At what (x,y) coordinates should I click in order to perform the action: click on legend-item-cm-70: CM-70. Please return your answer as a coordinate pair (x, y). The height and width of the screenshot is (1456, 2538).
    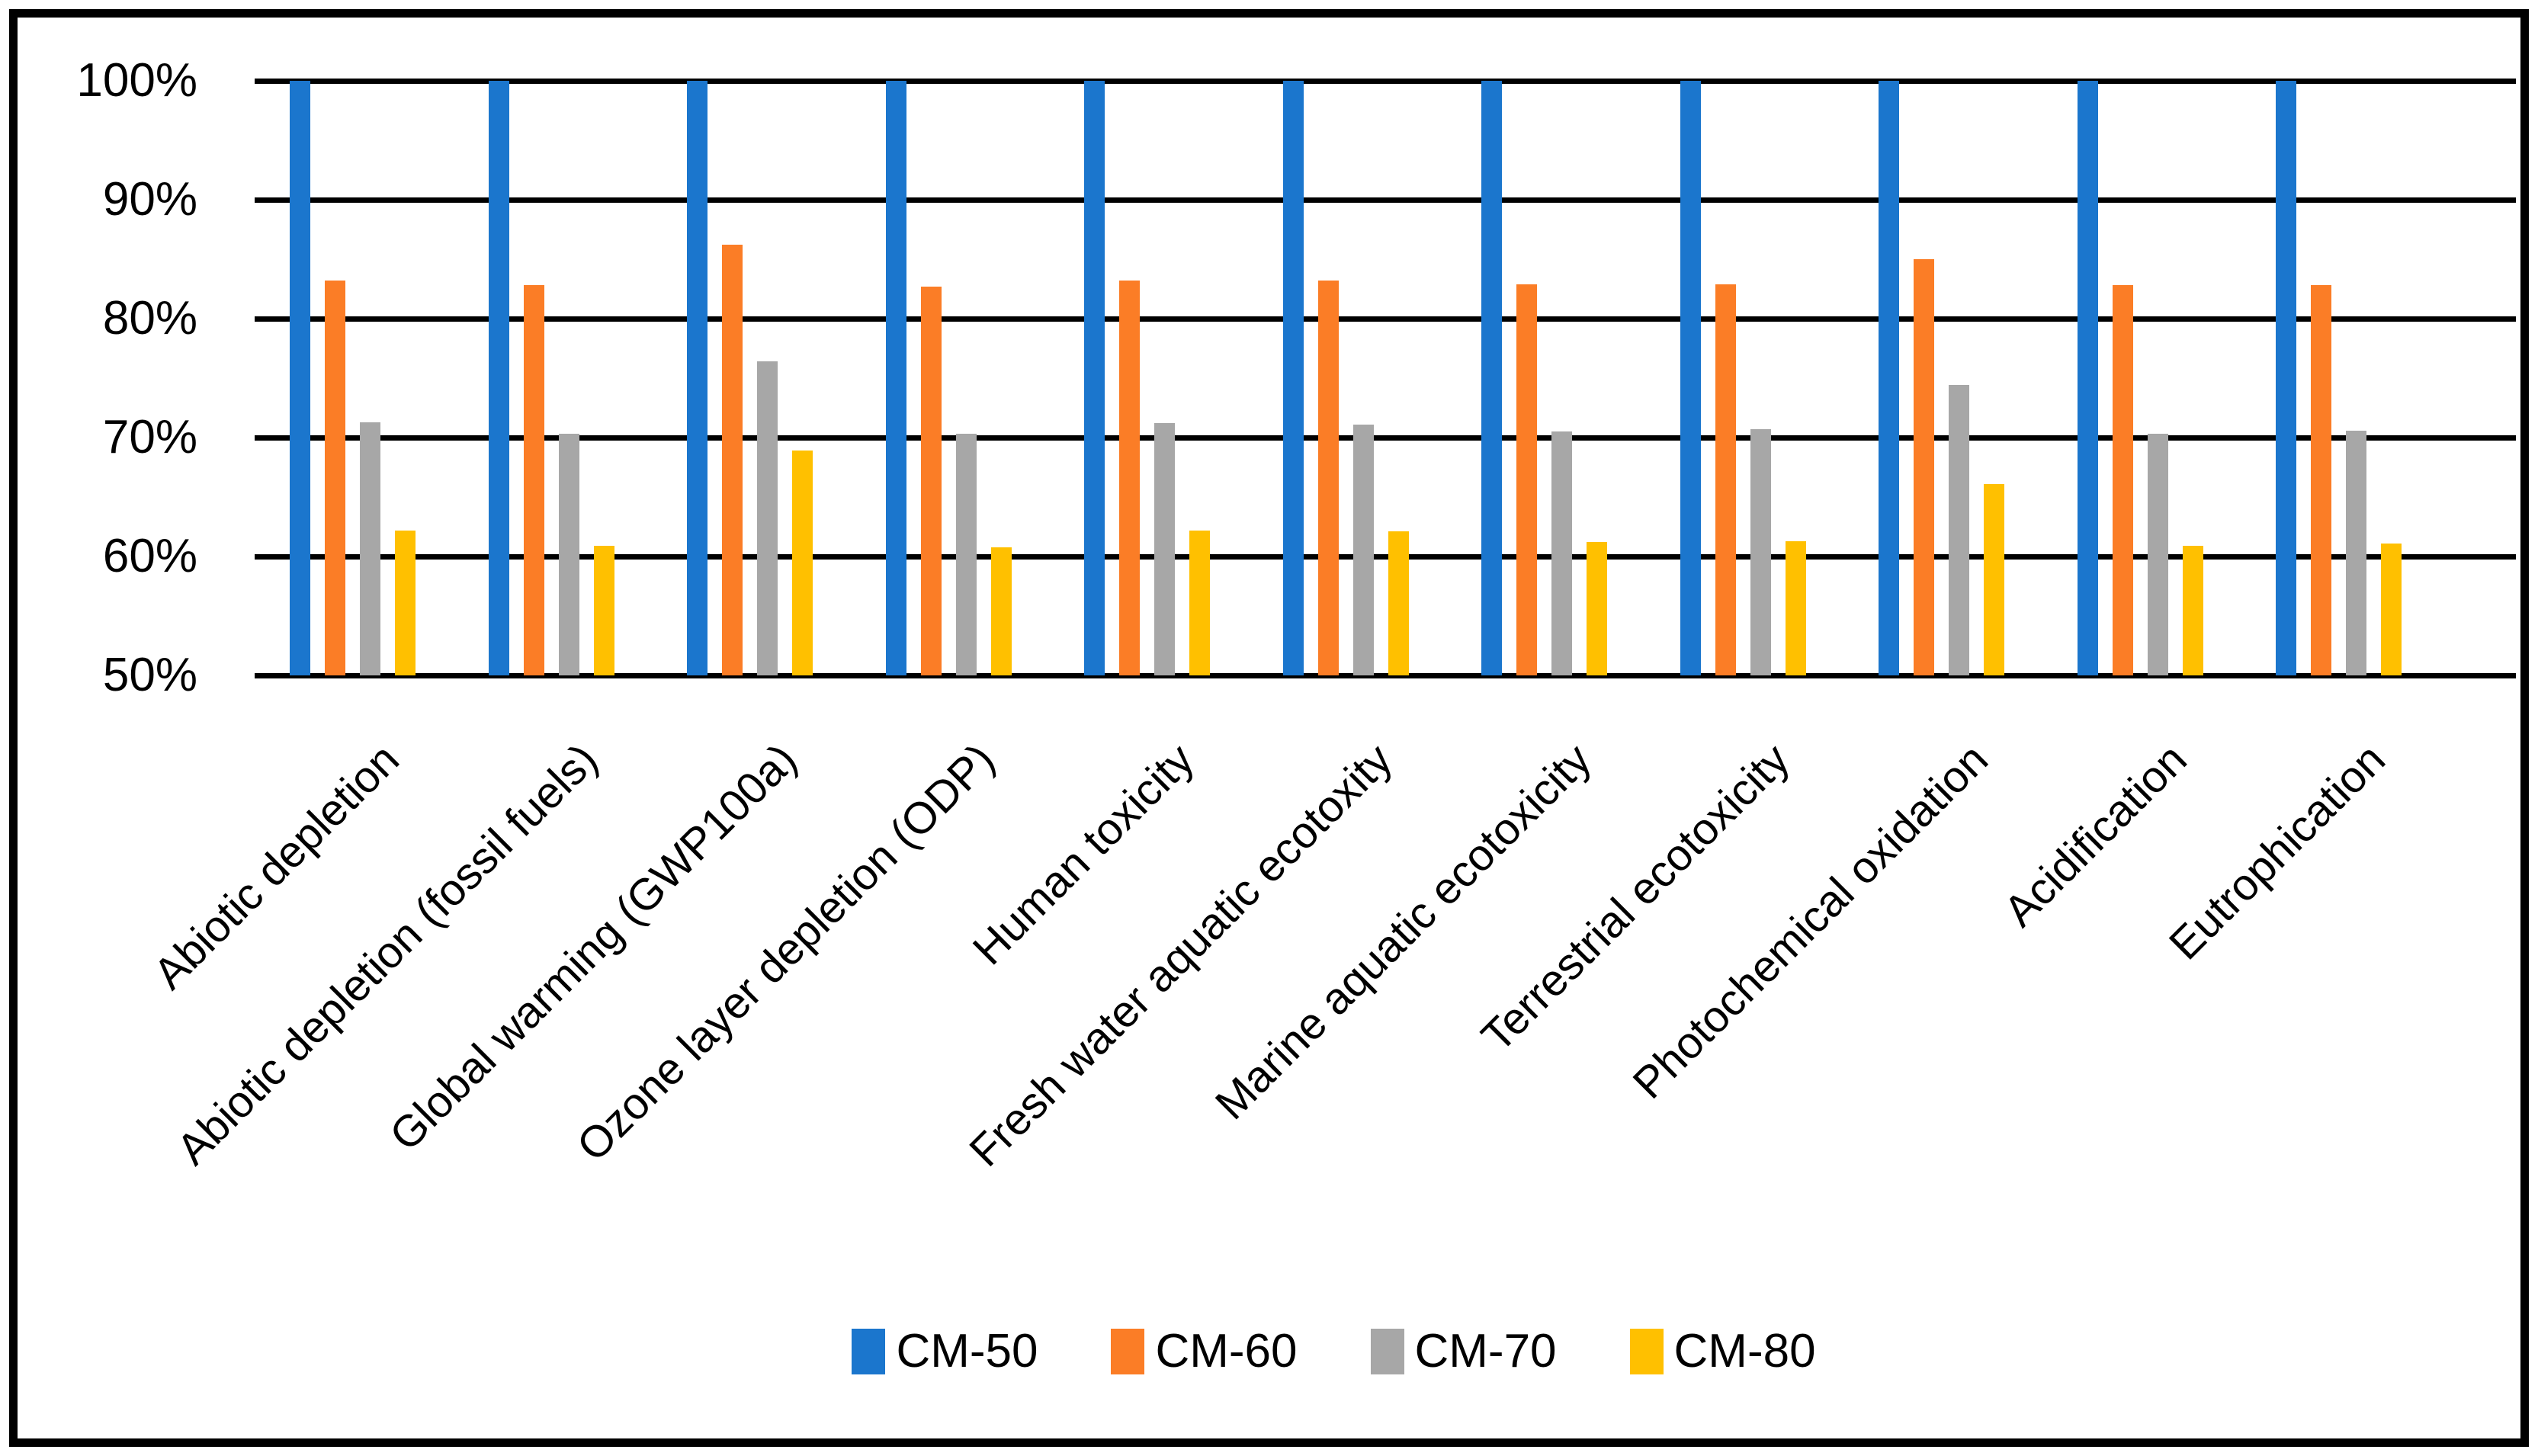
    Looking at the image, I should click on (1463, 1351).